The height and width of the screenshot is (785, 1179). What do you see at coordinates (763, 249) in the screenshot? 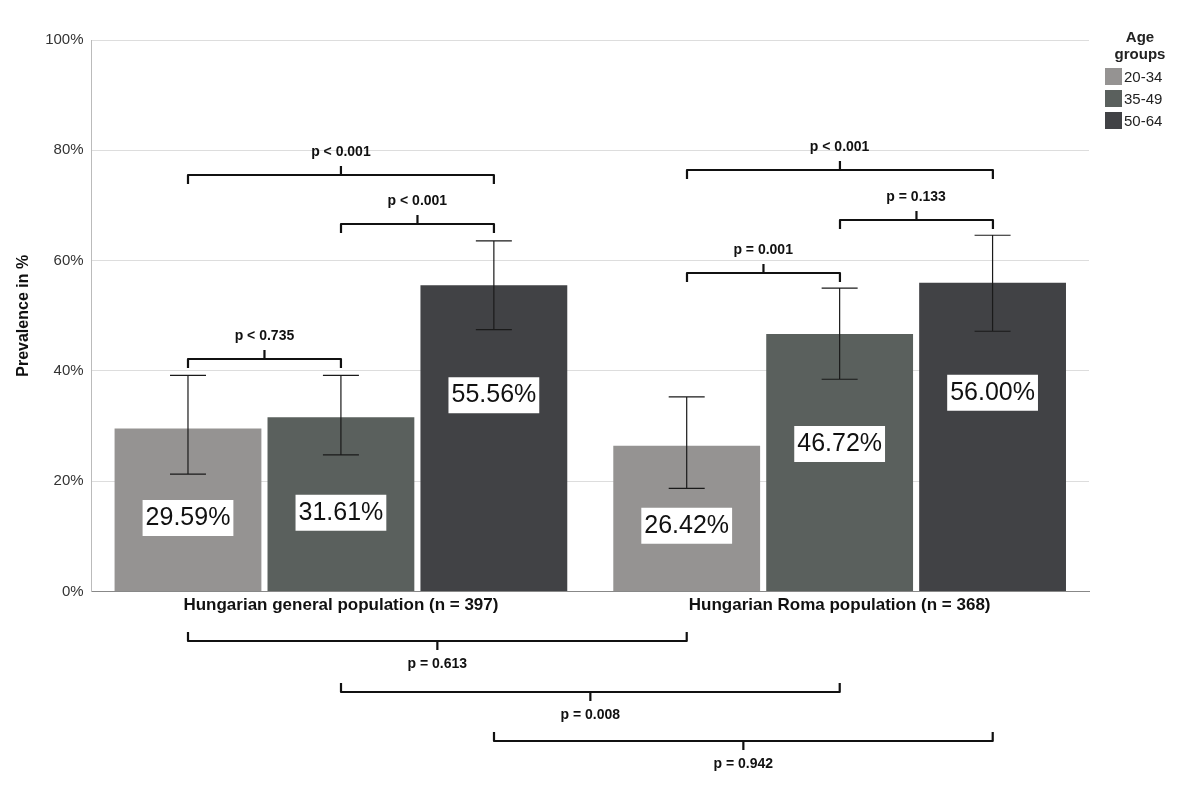
I see `annotation: p = 0.001` at bounding box center [763, 249].